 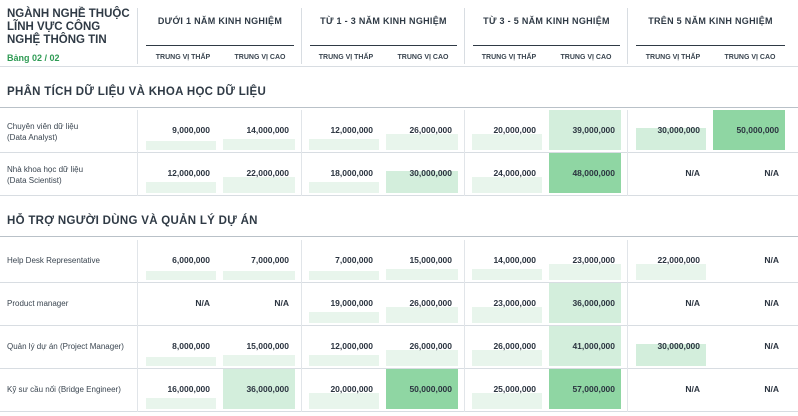 I want to click on cell-value: 50,000,000, so click(x=430, y=389).